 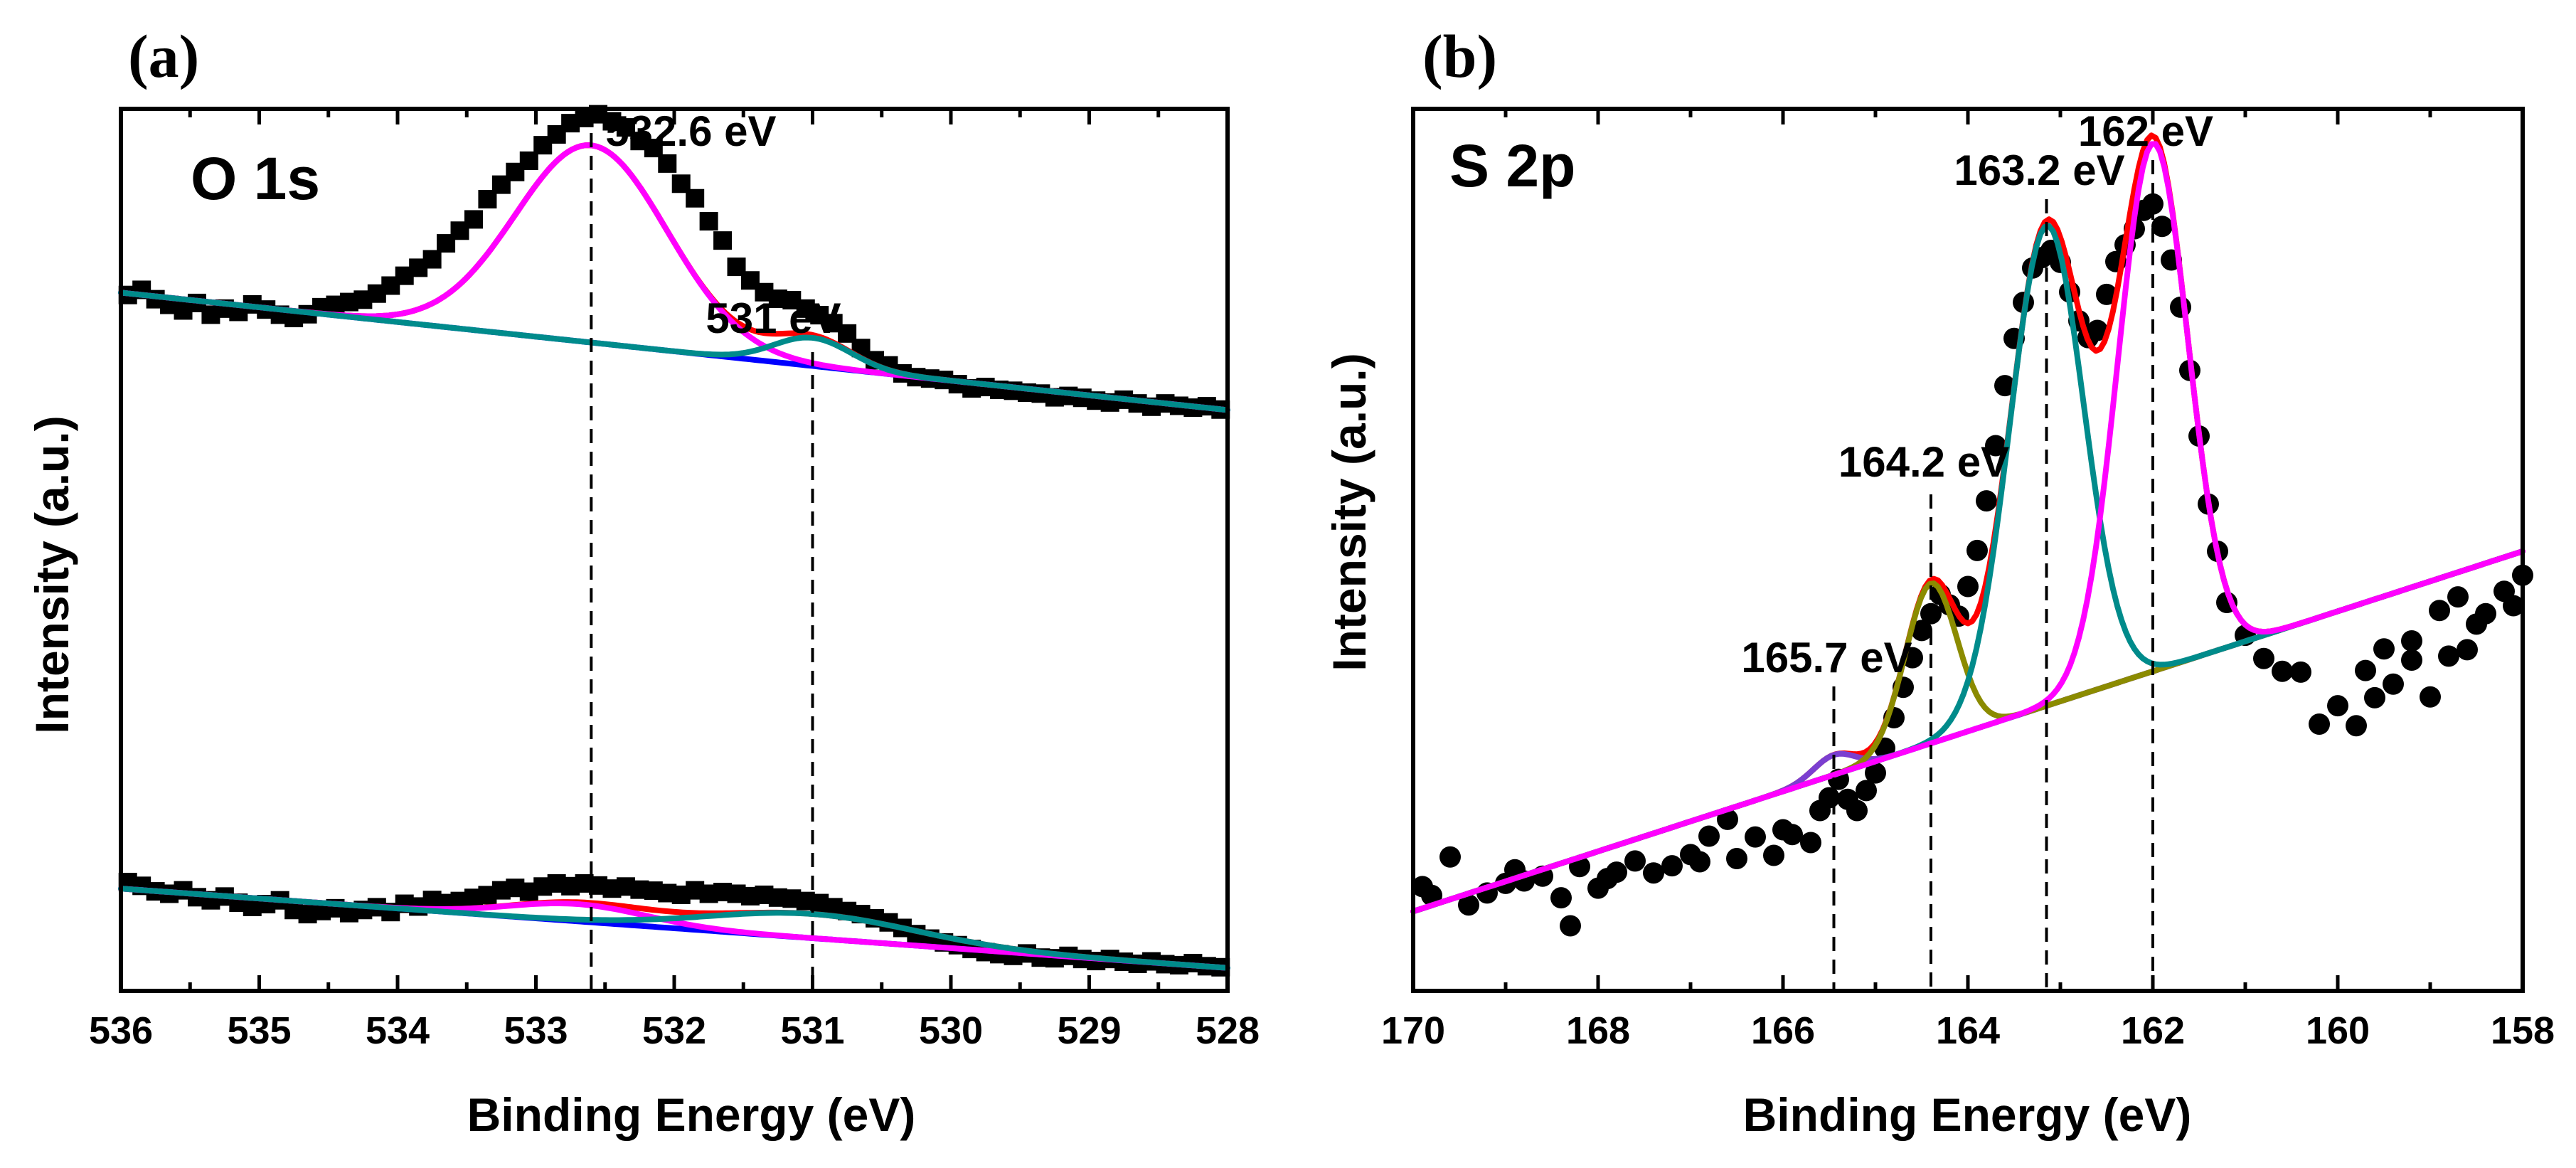 What do you see at coordinates (536, 1030) in the screenshot?
I see `x-tick-label: 533` at bounding box center [536, 1030].